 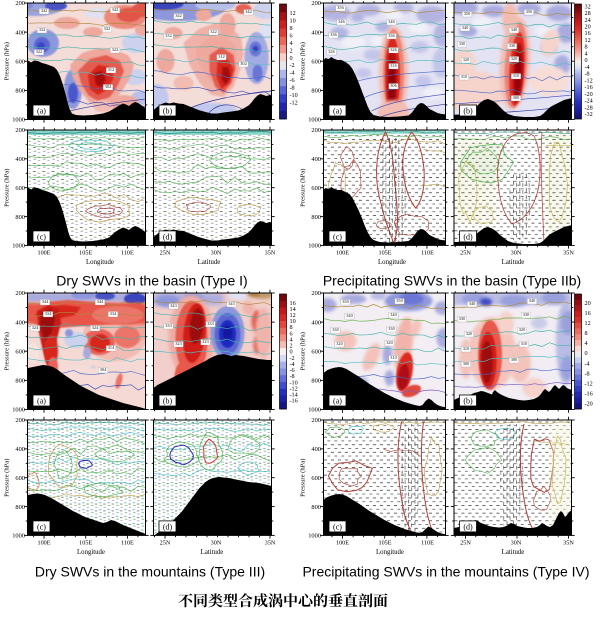 What do you see at coordinates (586, 353) in the screenshot?
I see `svg-text: 0` at bounding box center [586, 353].